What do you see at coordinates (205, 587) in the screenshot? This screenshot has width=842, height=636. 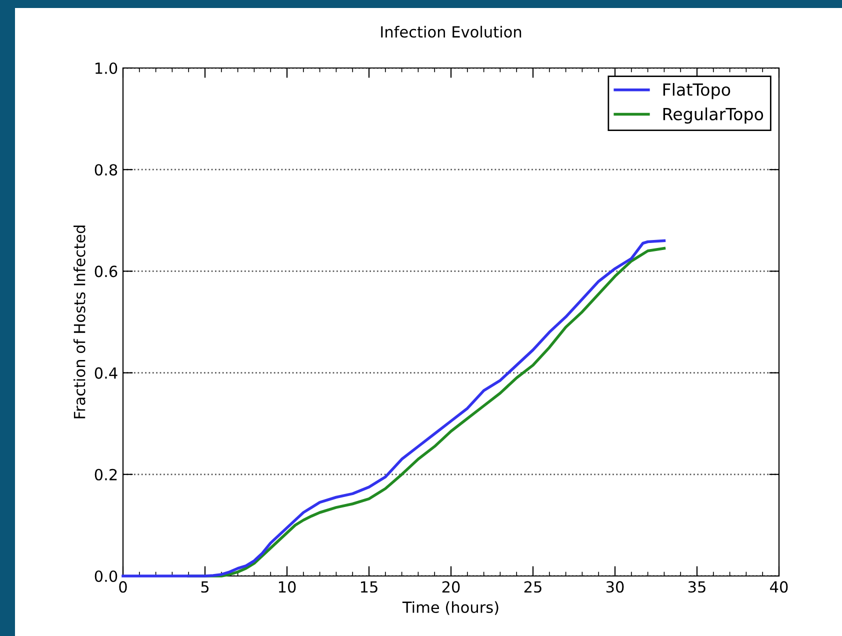 I see `x-tick-label: 5` at bounding box center [205, 587].